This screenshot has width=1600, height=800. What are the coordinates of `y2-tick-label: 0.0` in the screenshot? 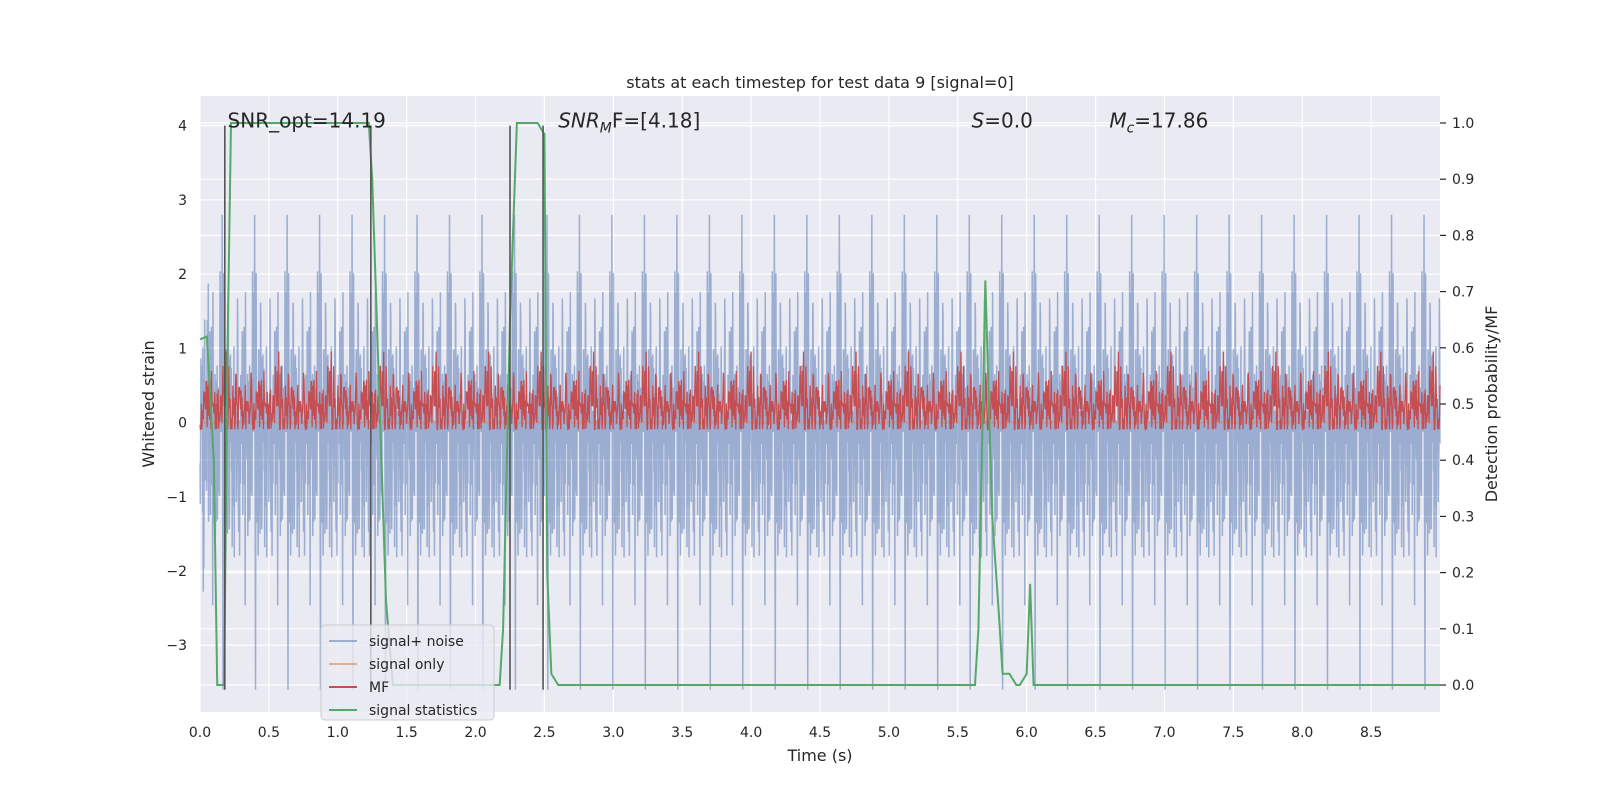 It's located at (1463, 686).